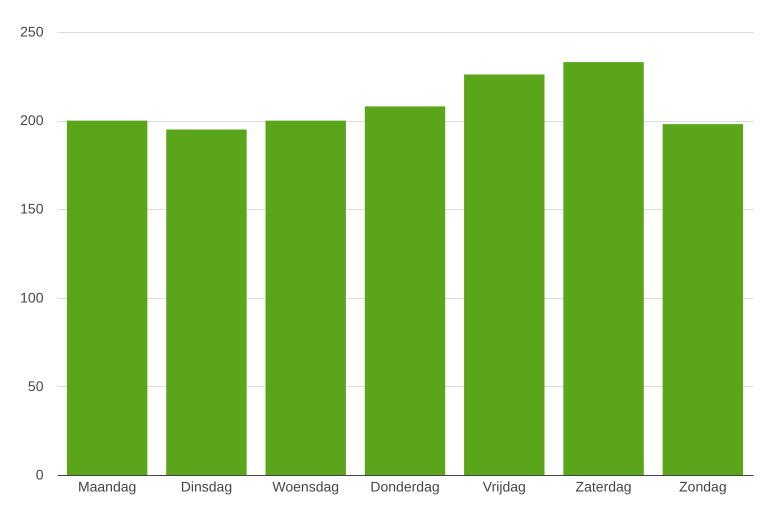  What do you see at coordinates (32, 208) in the screenshot?
I see `y-tick-label: 150` at bounding box center [32, 208].